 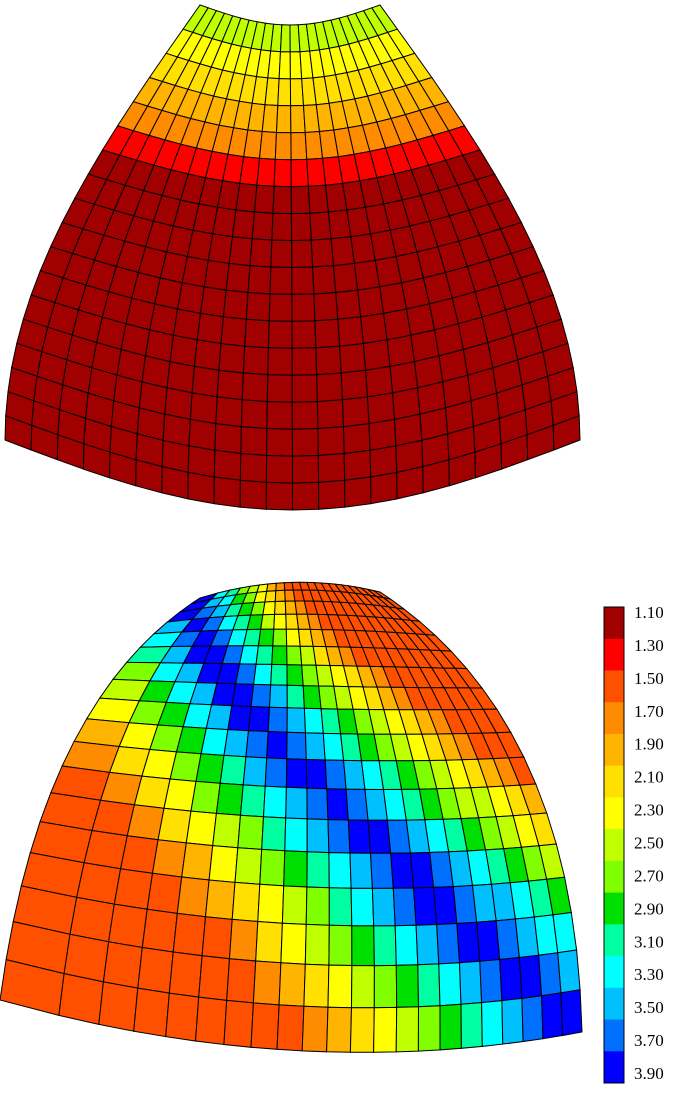 I want to click on colorbar-tick-label: 2.90, so click(x=649, y=908).